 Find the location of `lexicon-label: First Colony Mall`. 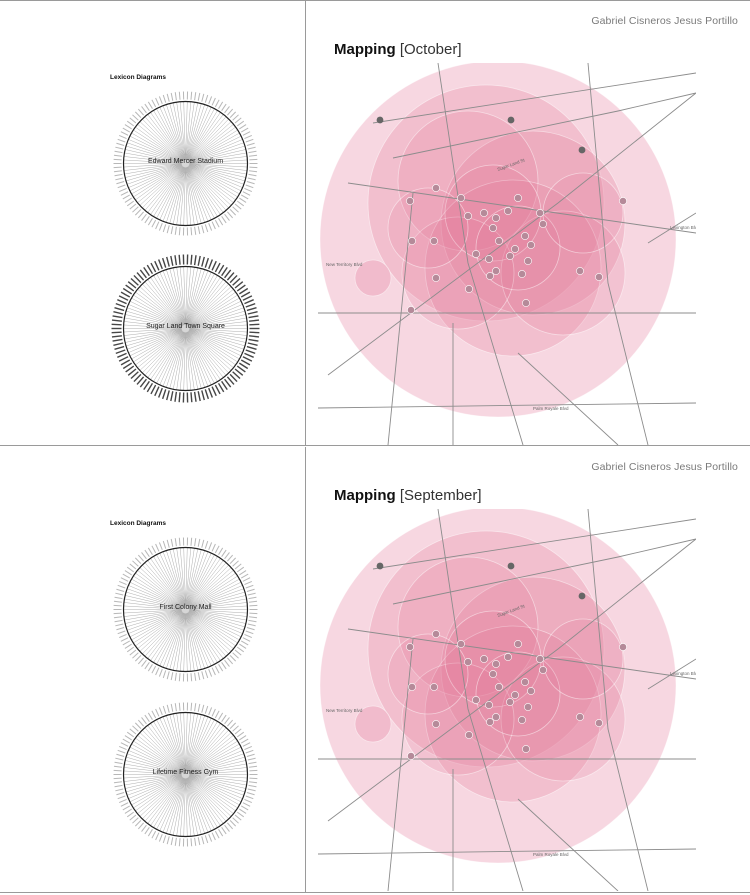

lexicon-label: First Colony Mall is located at coordinates (185, 607).